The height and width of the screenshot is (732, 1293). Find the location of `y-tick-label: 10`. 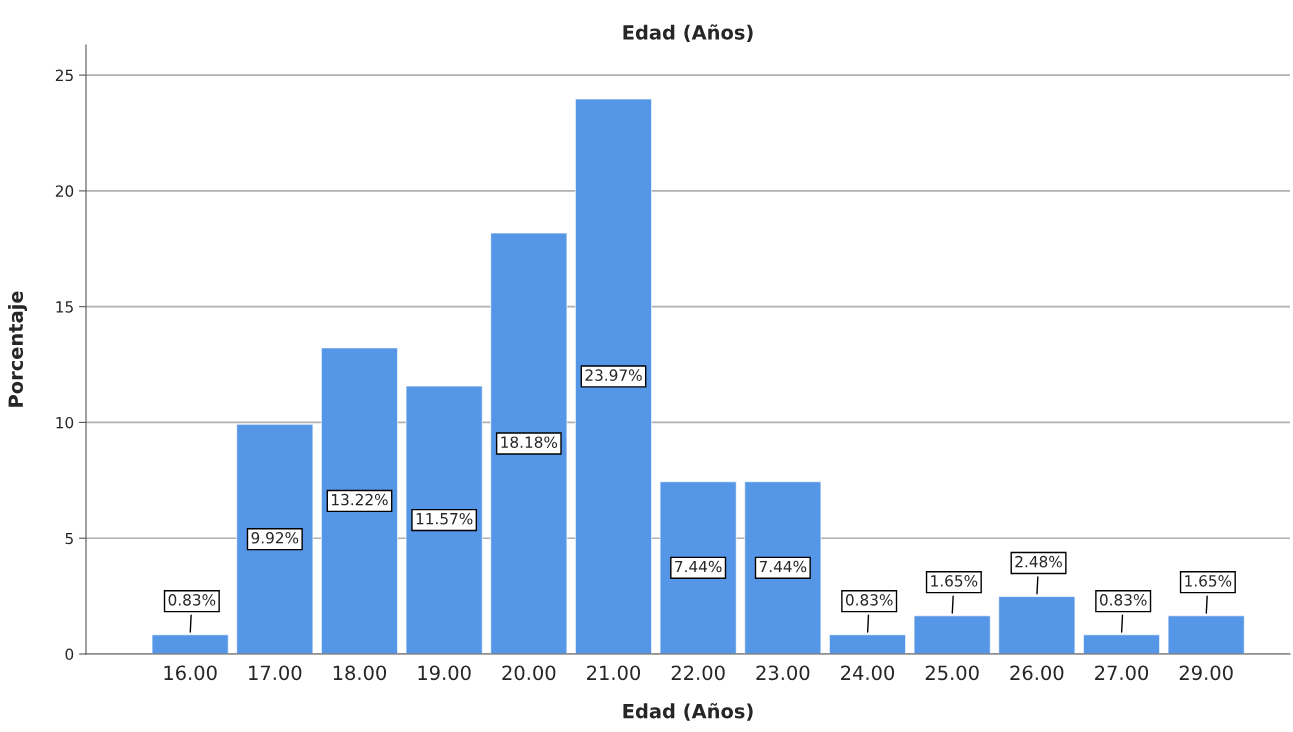

y-tick-label: 10 is located at coordinates (65, 422).